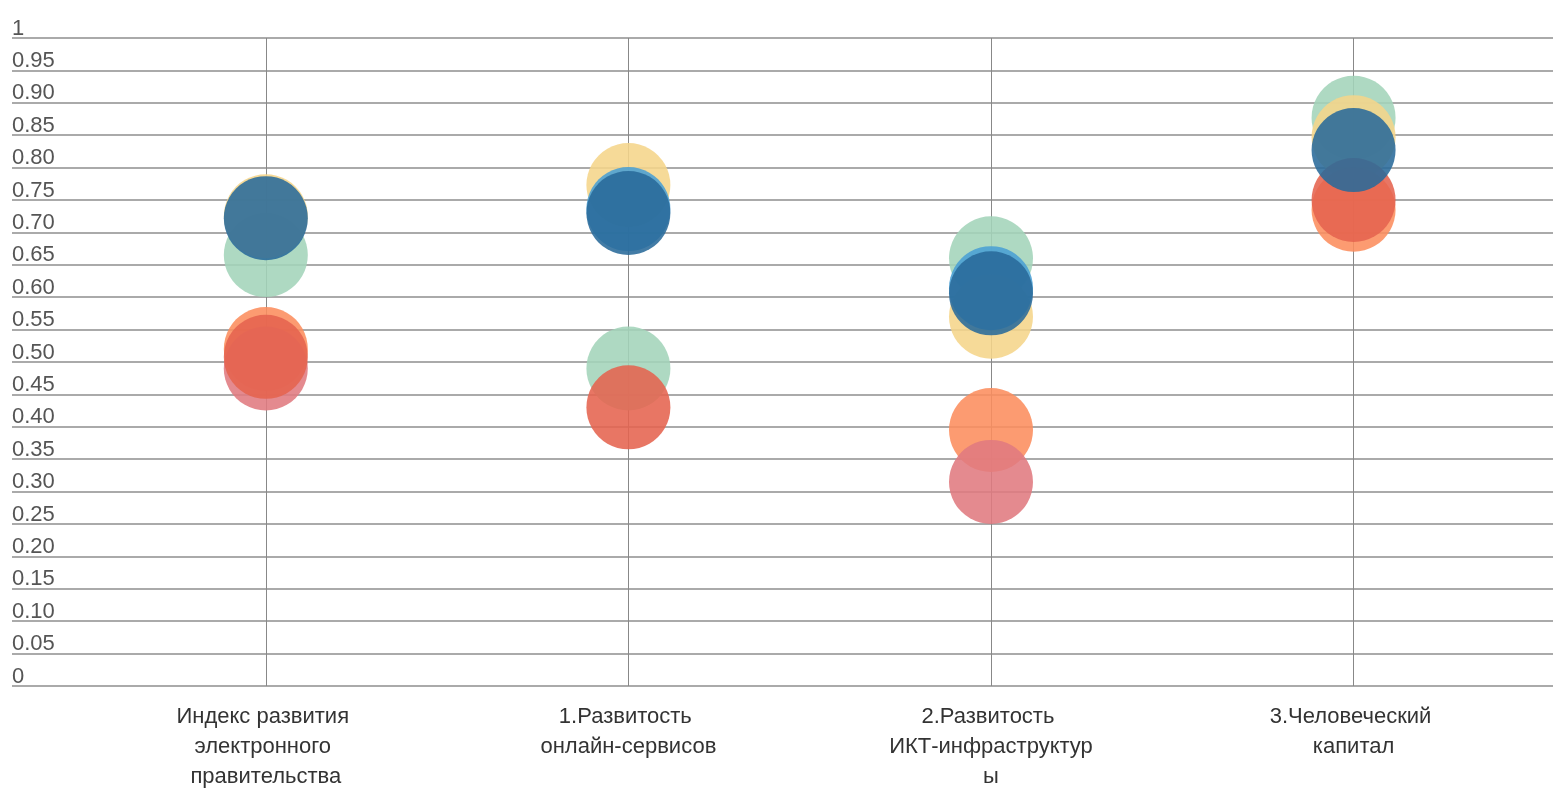 The height and width of the screenshot is (805, 1553). What do you see at coordinates (33, 513) in the screenshot?
I see `y-tick-label: 0.25` at bounding box center [33, 513].